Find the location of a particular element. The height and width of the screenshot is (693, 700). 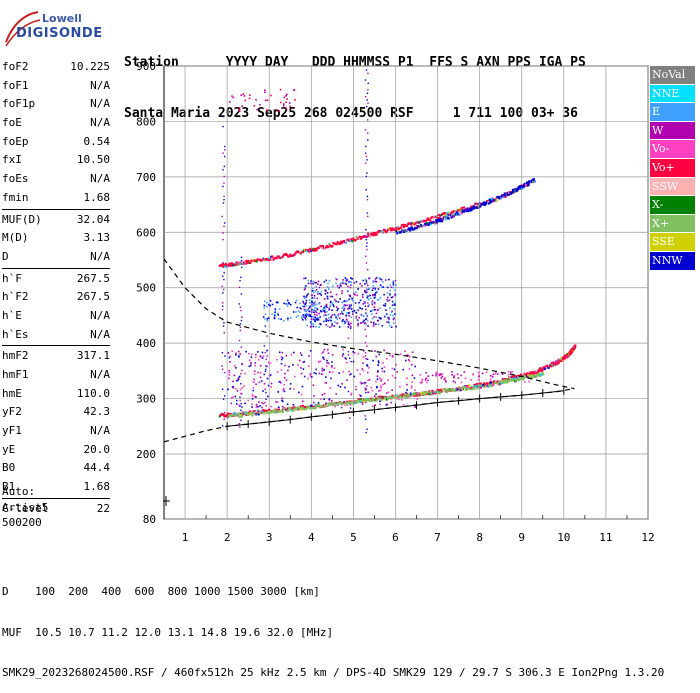

param-row: foE N/A is located at coordinates (56, 123).